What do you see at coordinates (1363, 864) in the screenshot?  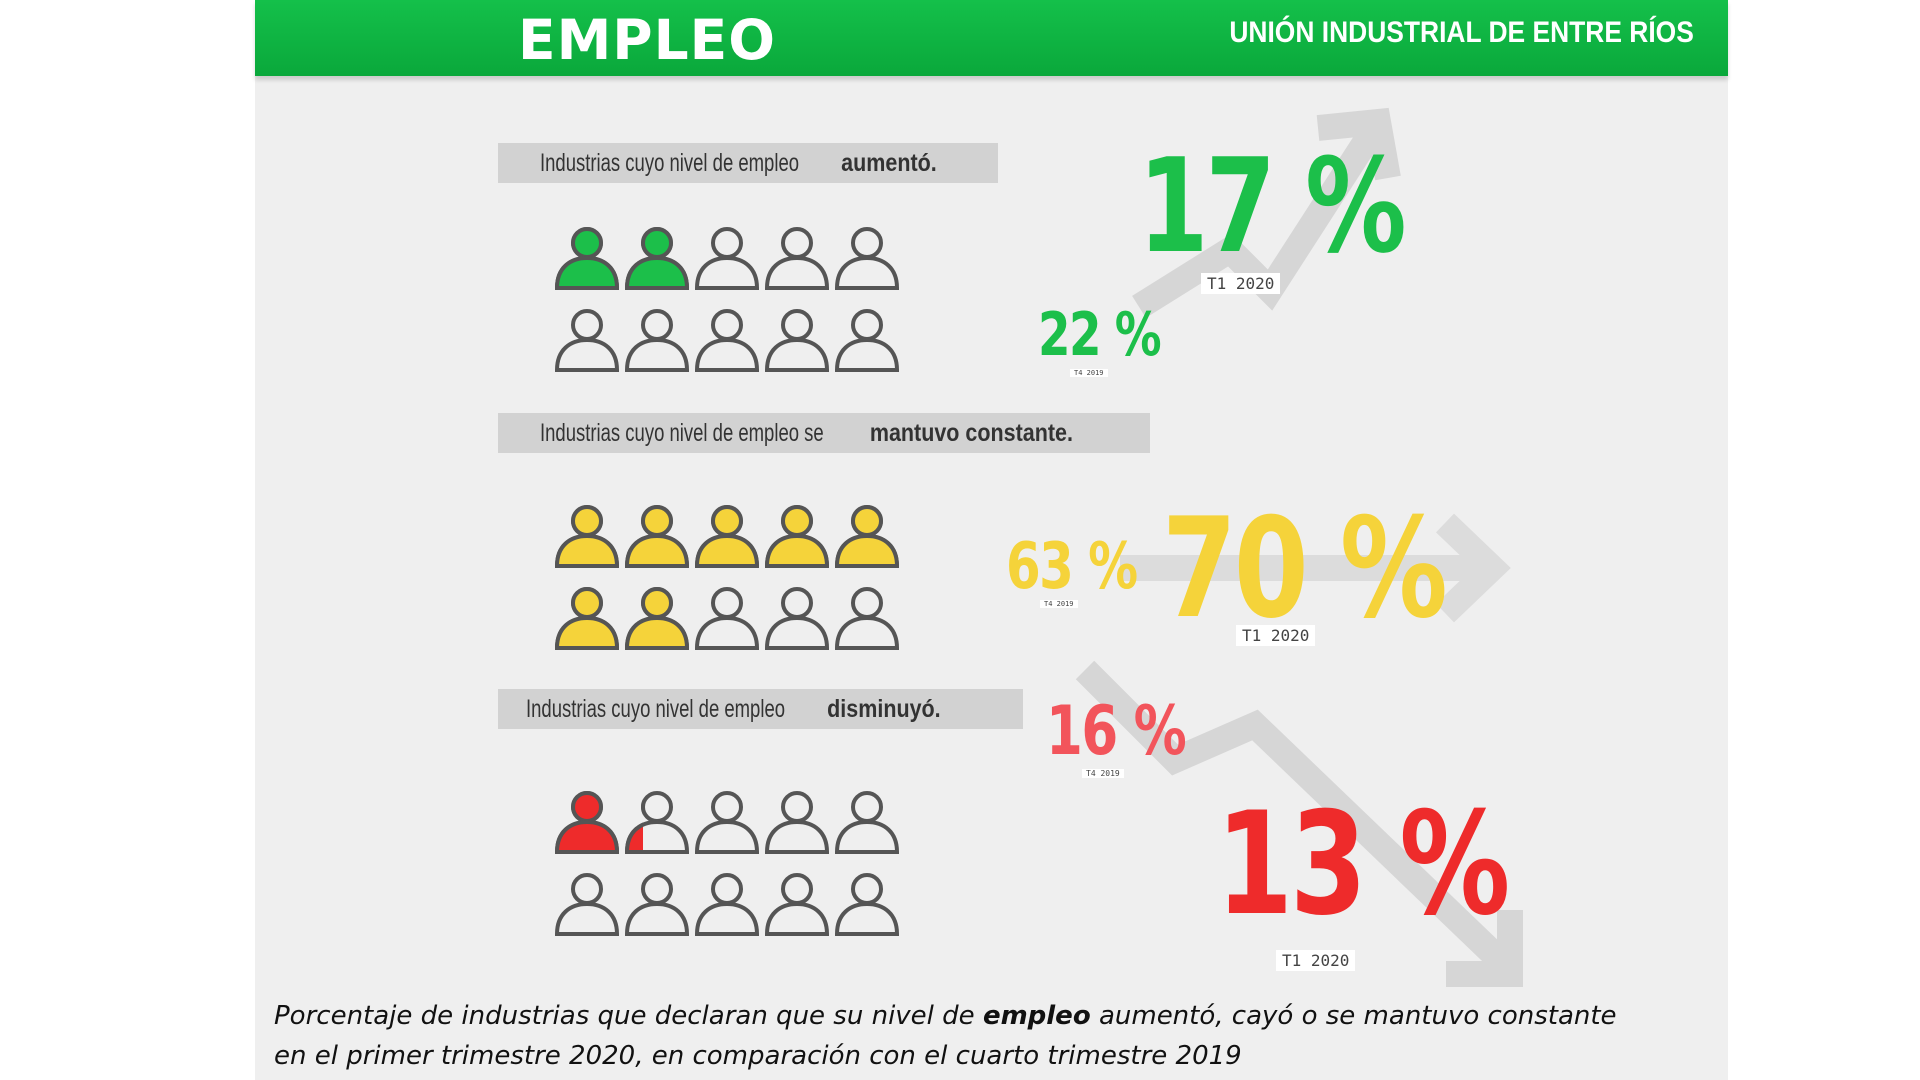 I see `value-decrease-current: 13 %` at bounding box center [1363, 864].